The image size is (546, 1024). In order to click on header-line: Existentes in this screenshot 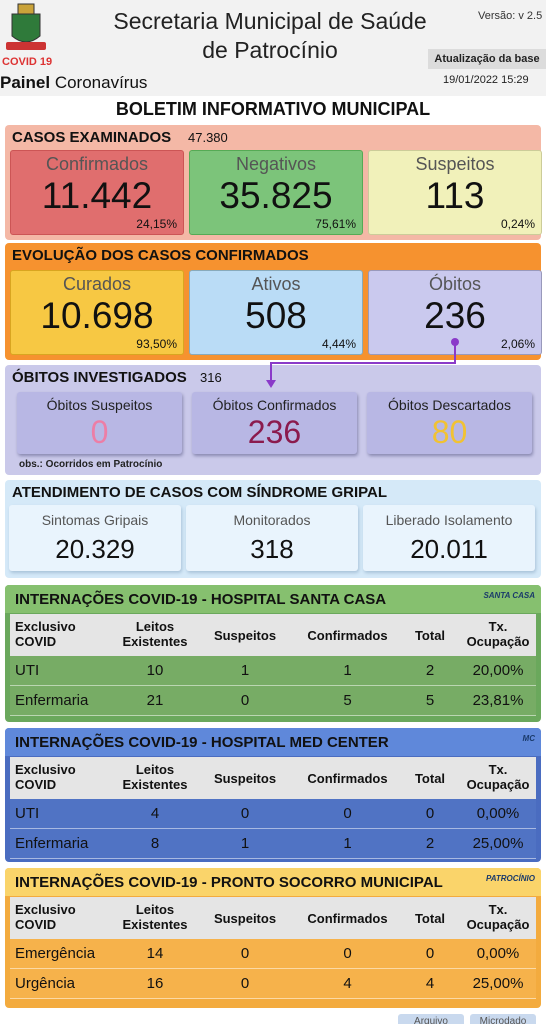, I will do `click(155, 924)`.